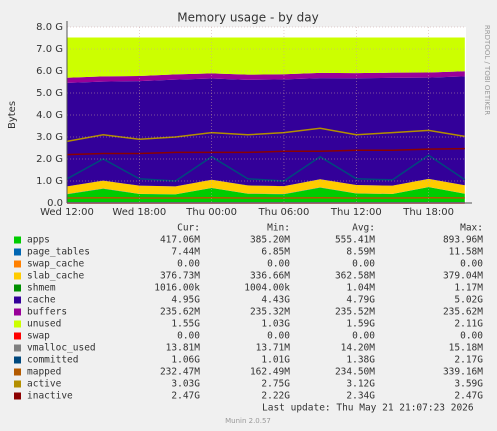 Image resolution: width=497 pixels, height=431 pixels. What do you see at coordinates (468, 384) in the screenshot?
I see `legend-value: 3.59G` at bounding box center [468, 384].